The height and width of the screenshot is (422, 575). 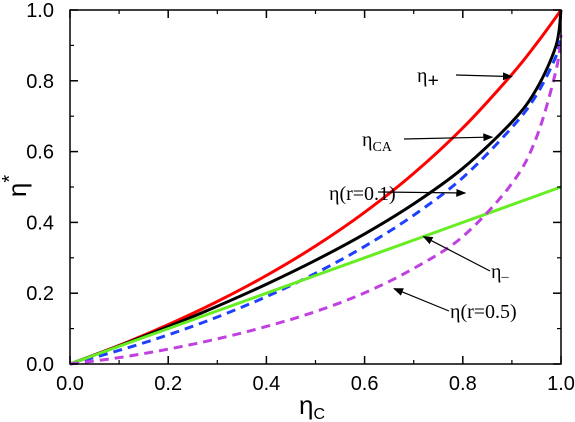 What do you see at coordinates (40, 365) in the screenshot?
I see `y-tick-label: 0.0` at bounding box center [40, 365].